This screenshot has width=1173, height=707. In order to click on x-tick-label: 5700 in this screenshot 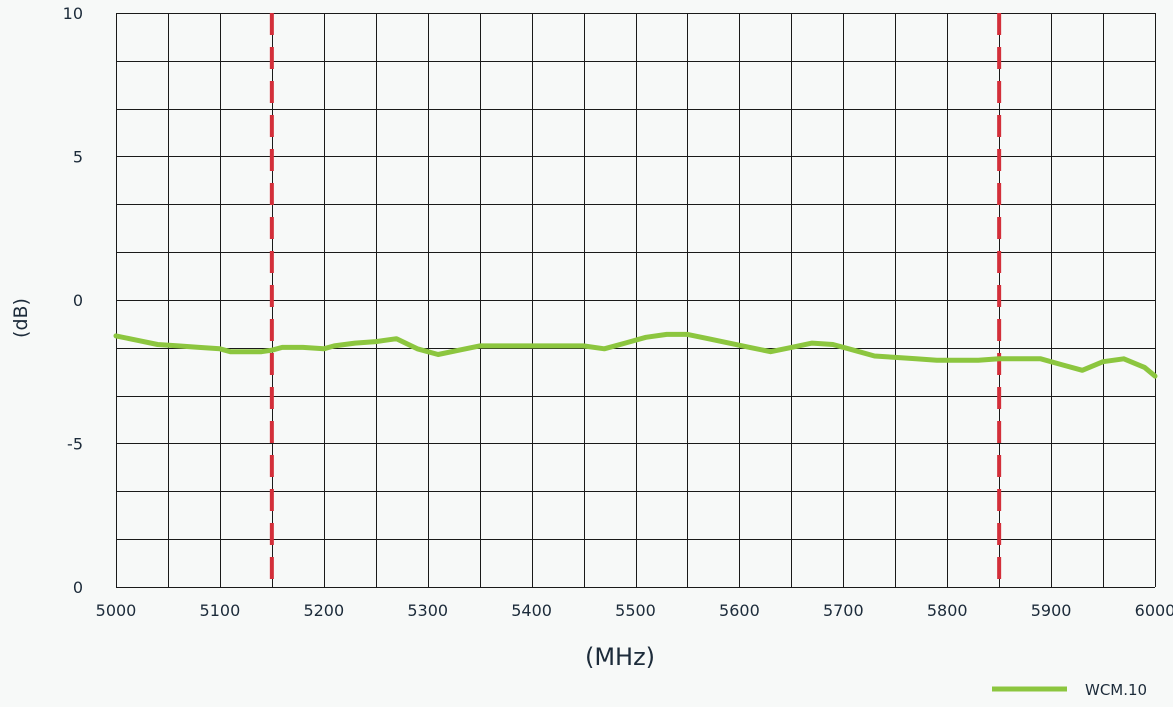, I will do `click(843, 610)`.